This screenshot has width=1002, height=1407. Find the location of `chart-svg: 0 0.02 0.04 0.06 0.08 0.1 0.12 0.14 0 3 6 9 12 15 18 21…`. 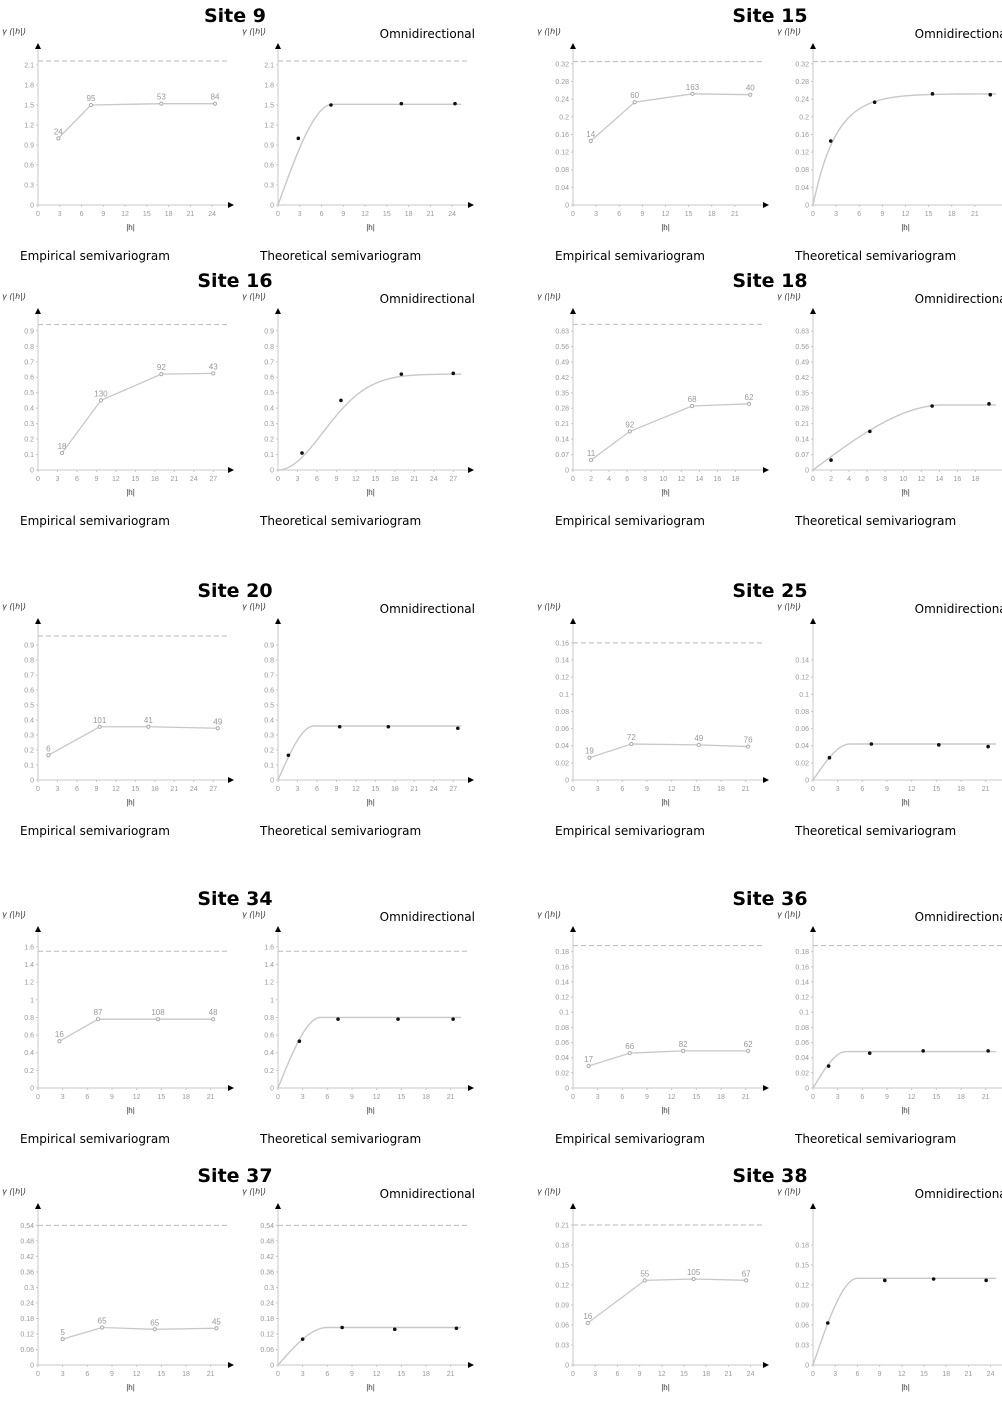

chart-svg: 0 0.02 0.04 0.06 0.08 0.1 0.12 0.14 0 3 6 9 12 15 18 21… is located at coordinates (898, 712).